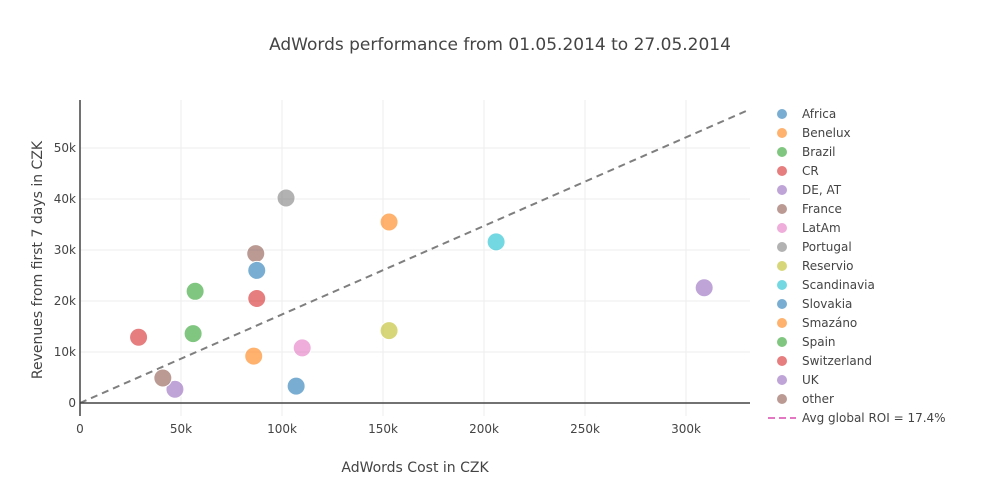 Image resolution: width=1000 pixels, height=500 pixels. What do you see at coordinates (65, 352) in the screenshot?
I see `y-tick-label: 10k` at bounding box center [65, 352].